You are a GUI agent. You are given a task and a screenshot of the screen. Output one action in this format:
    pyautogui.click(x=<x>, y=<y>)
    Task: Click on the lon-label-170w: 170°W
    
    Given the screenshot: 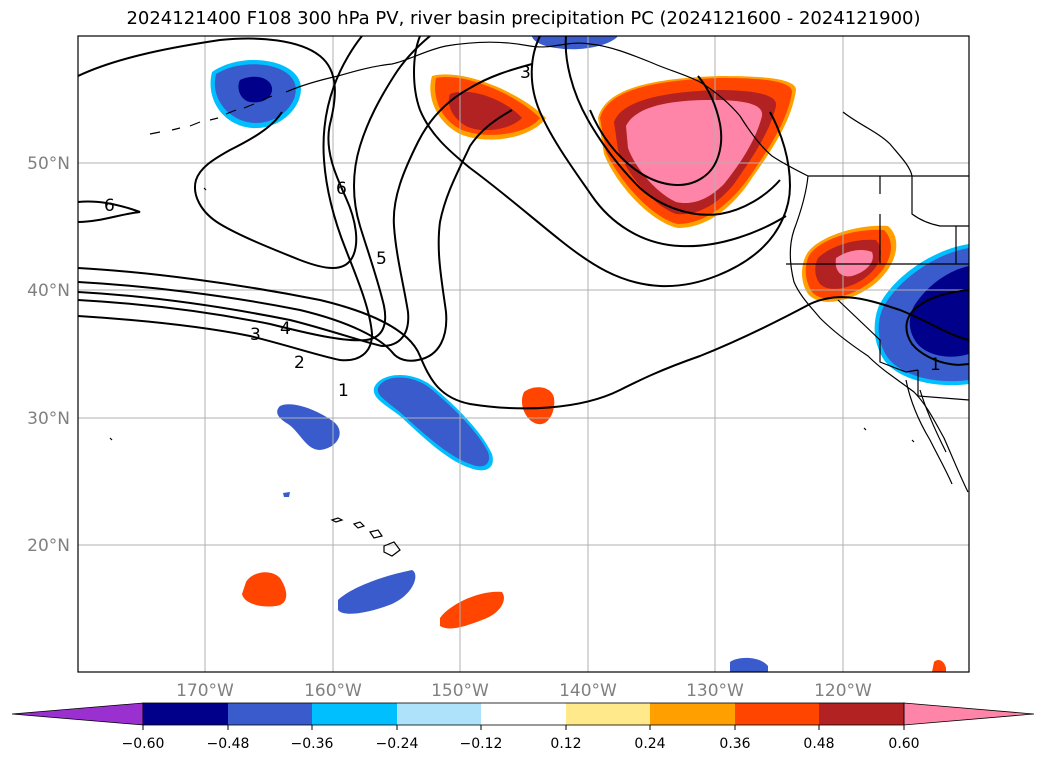 What is the action you would take?
    pyautogui.click(x=205, y=691)
    